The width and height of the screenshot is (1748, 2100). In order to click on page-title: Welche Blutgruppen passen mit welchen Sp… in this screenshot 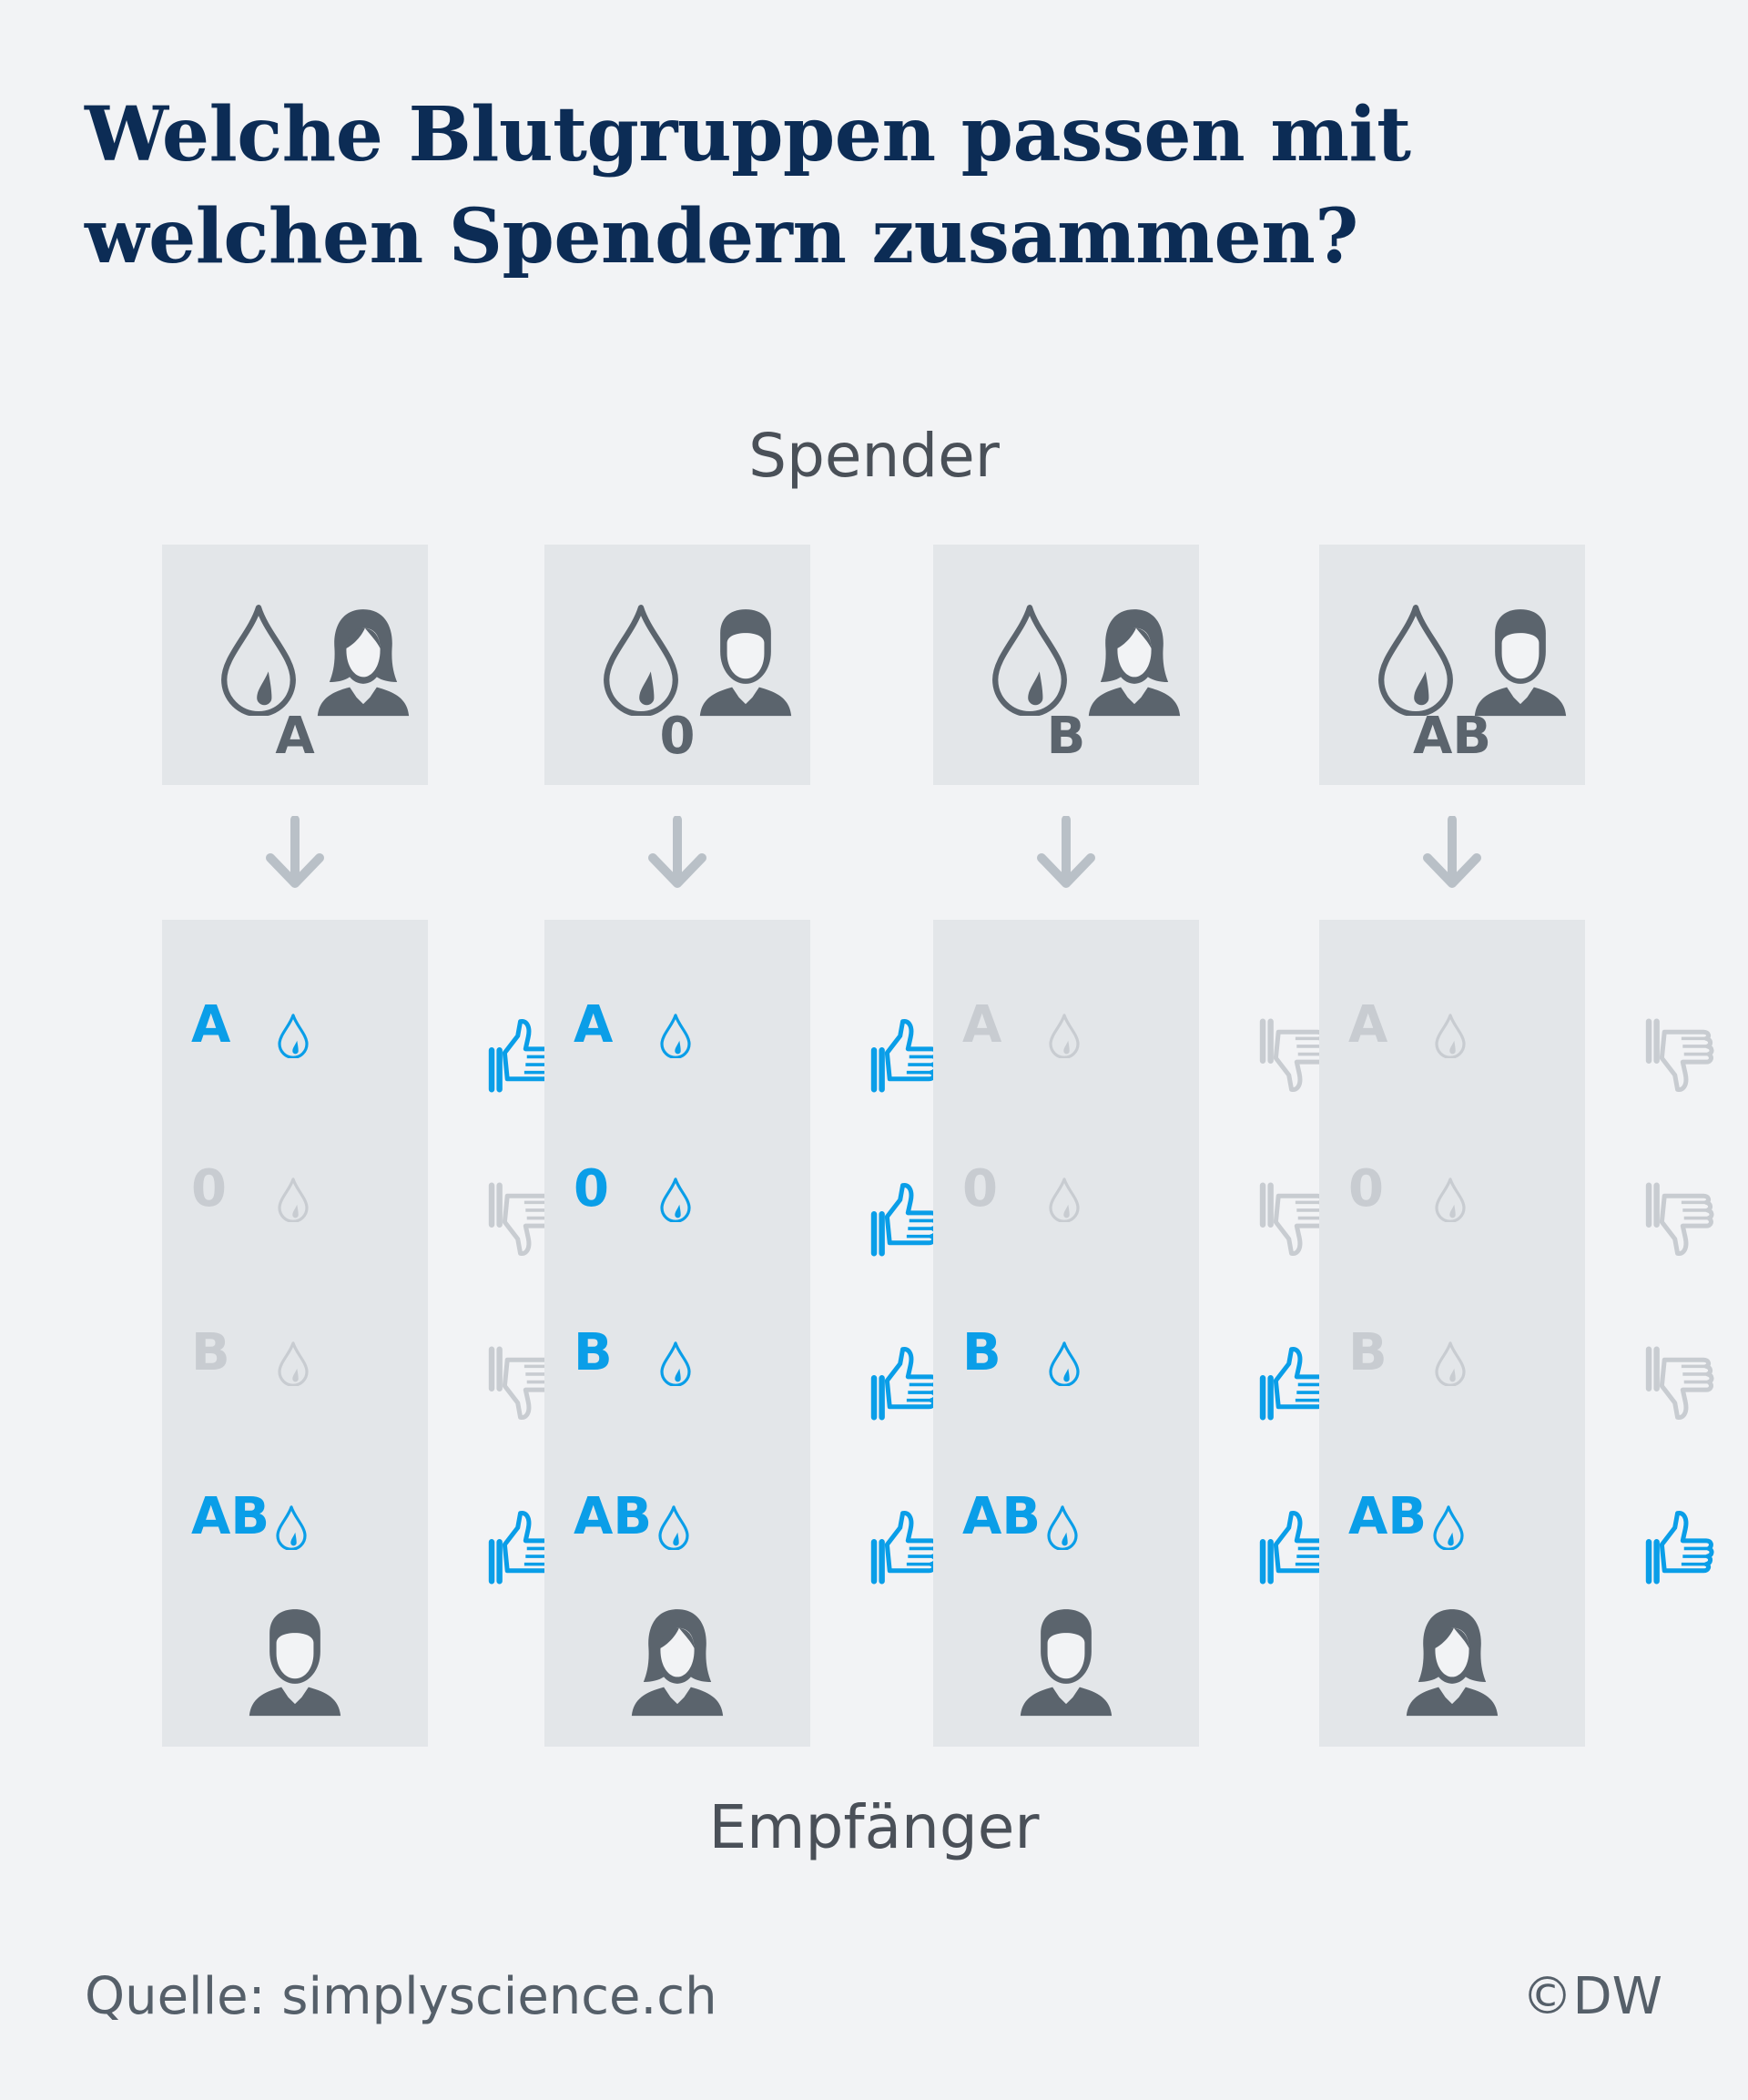, I will do `click(881, 186)`.